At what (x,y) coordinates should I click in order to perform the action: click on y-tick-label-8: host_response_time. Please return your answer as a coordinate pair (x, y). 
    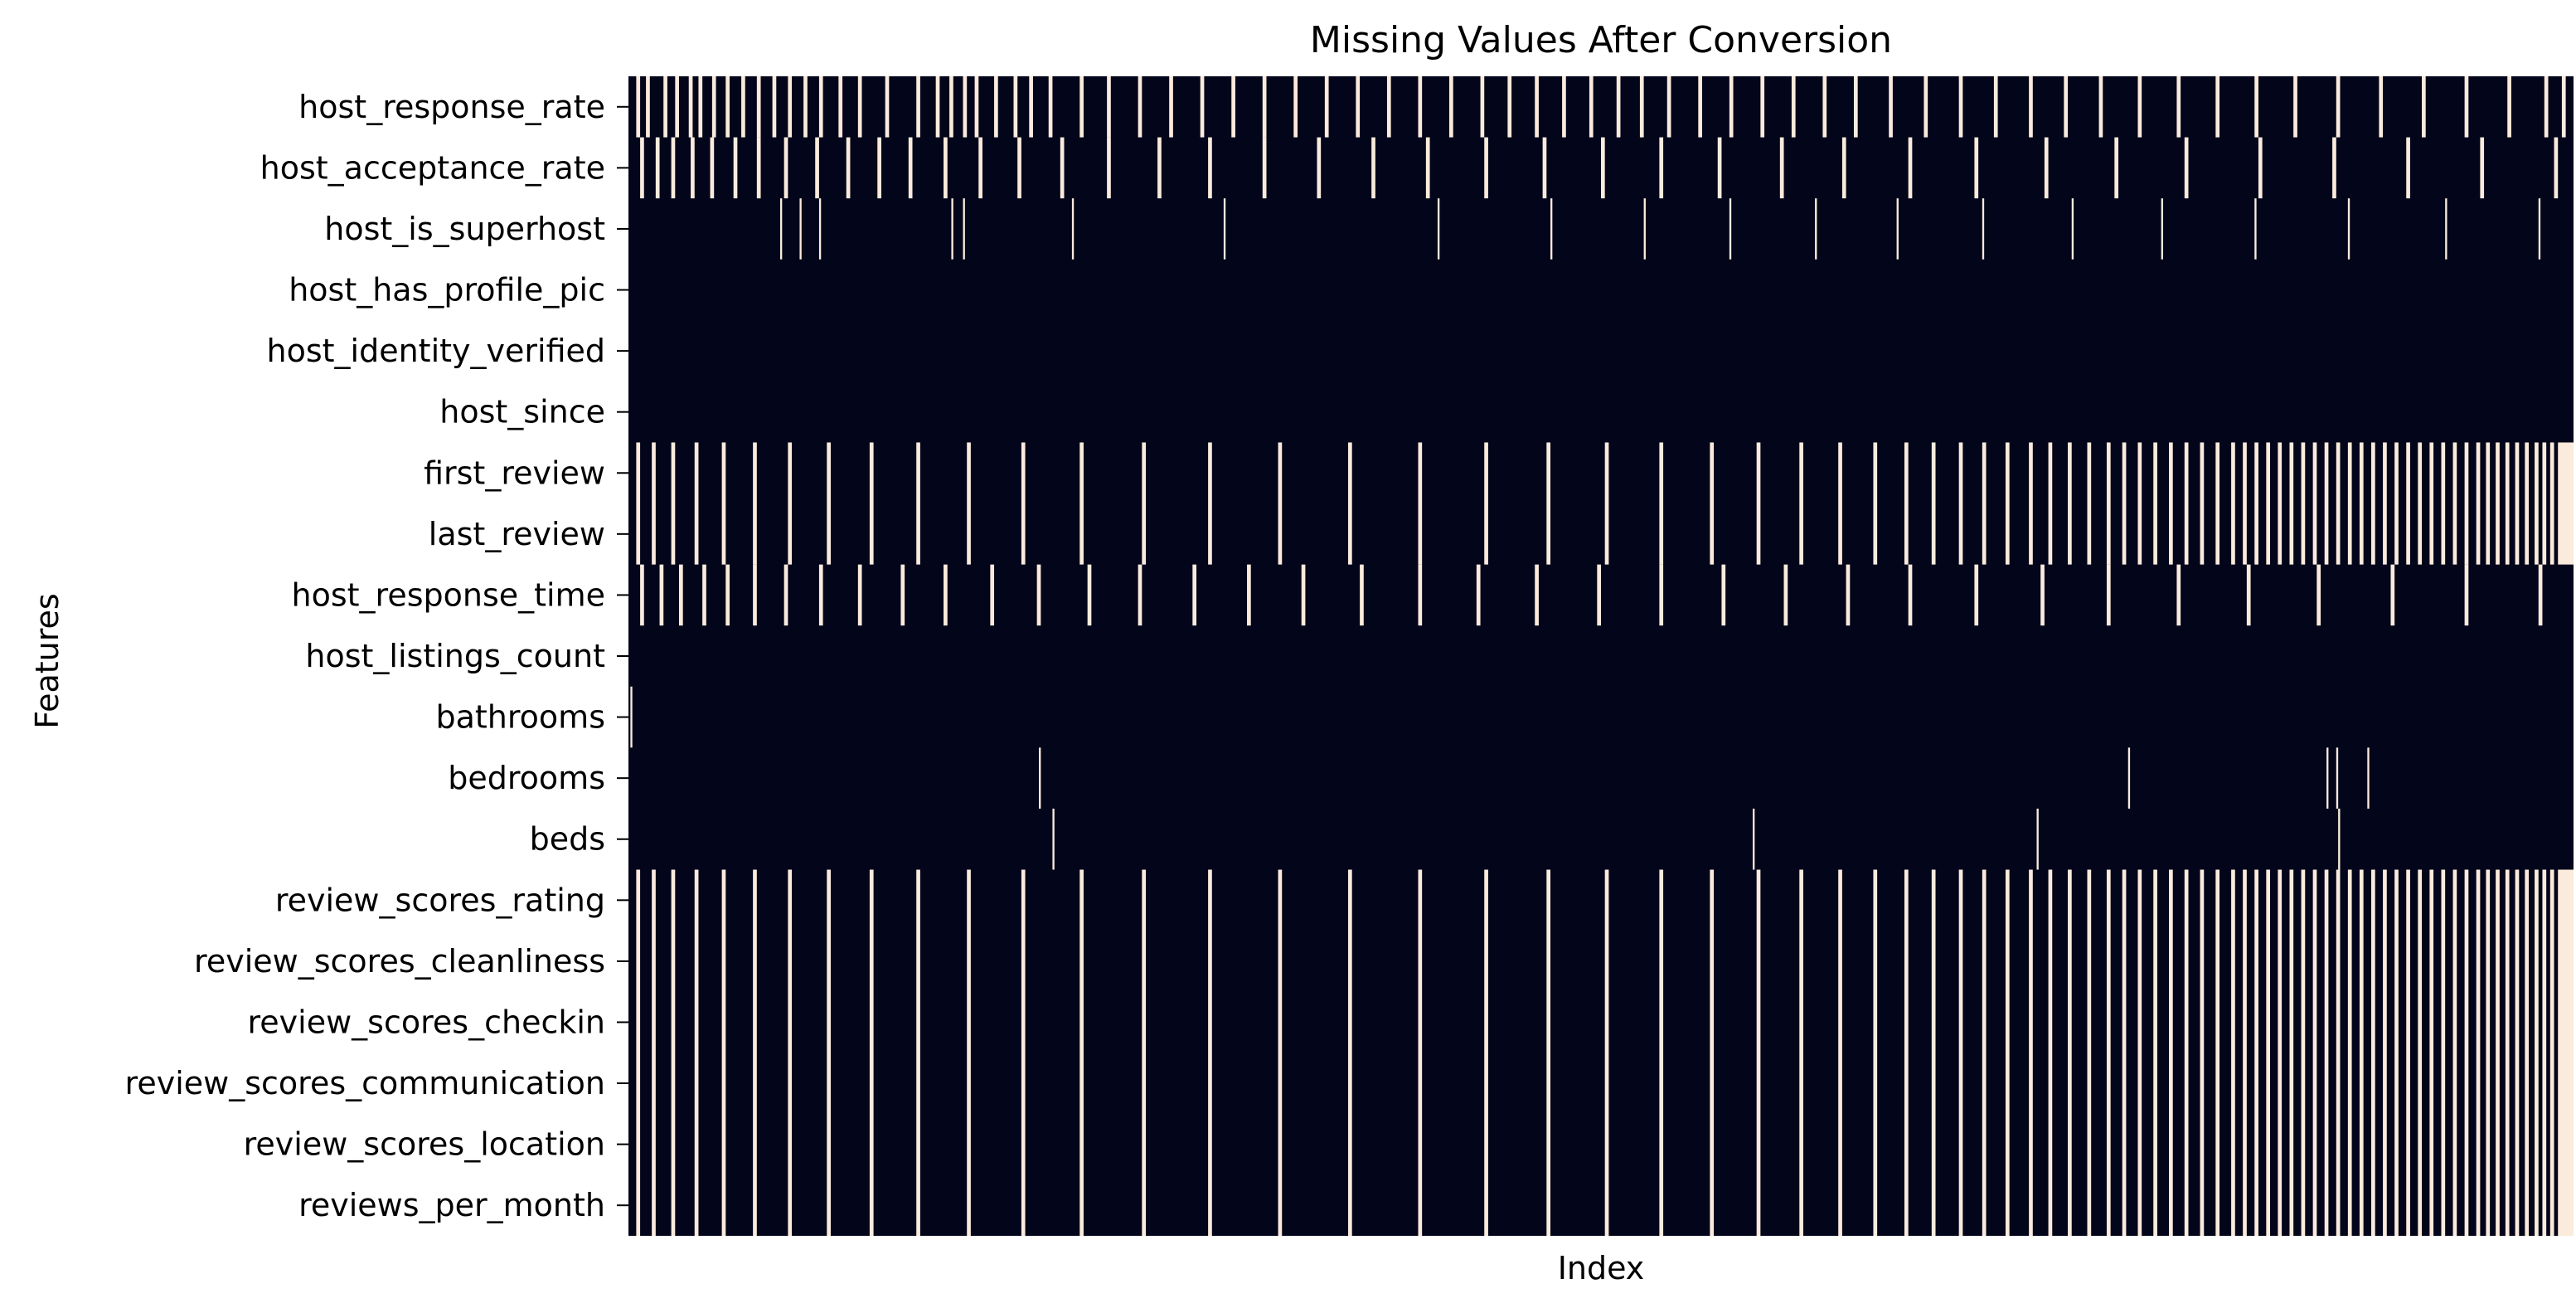
    Looking at the image, I should click on (448, 594).